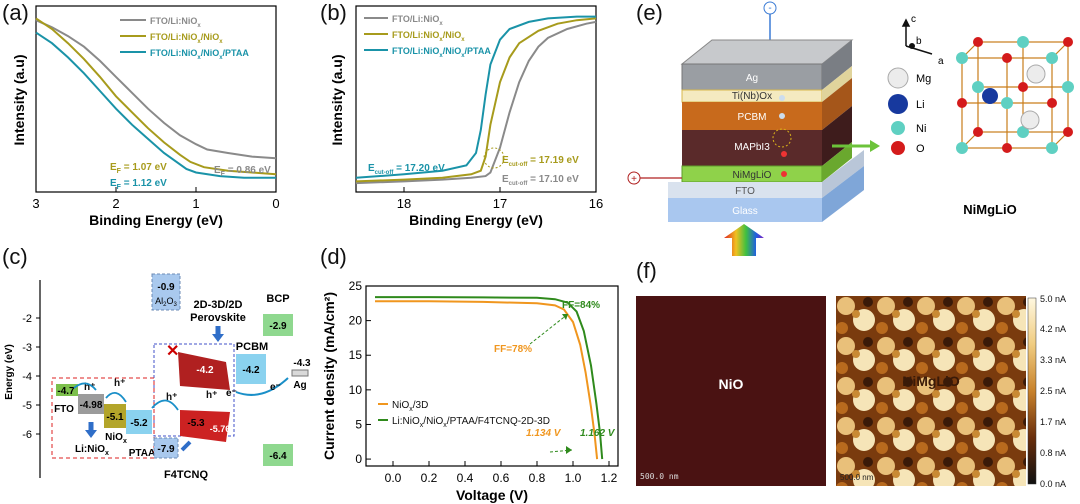  I want to click on layer-label-mapbi3: MAPbI3, so click(752, 147).